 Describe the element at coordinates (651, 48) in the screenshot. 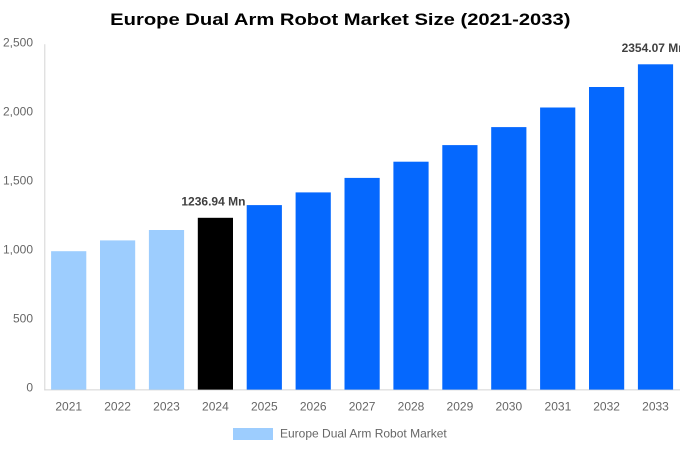

I see `svg-text: 2354.07 Mn` at that location.